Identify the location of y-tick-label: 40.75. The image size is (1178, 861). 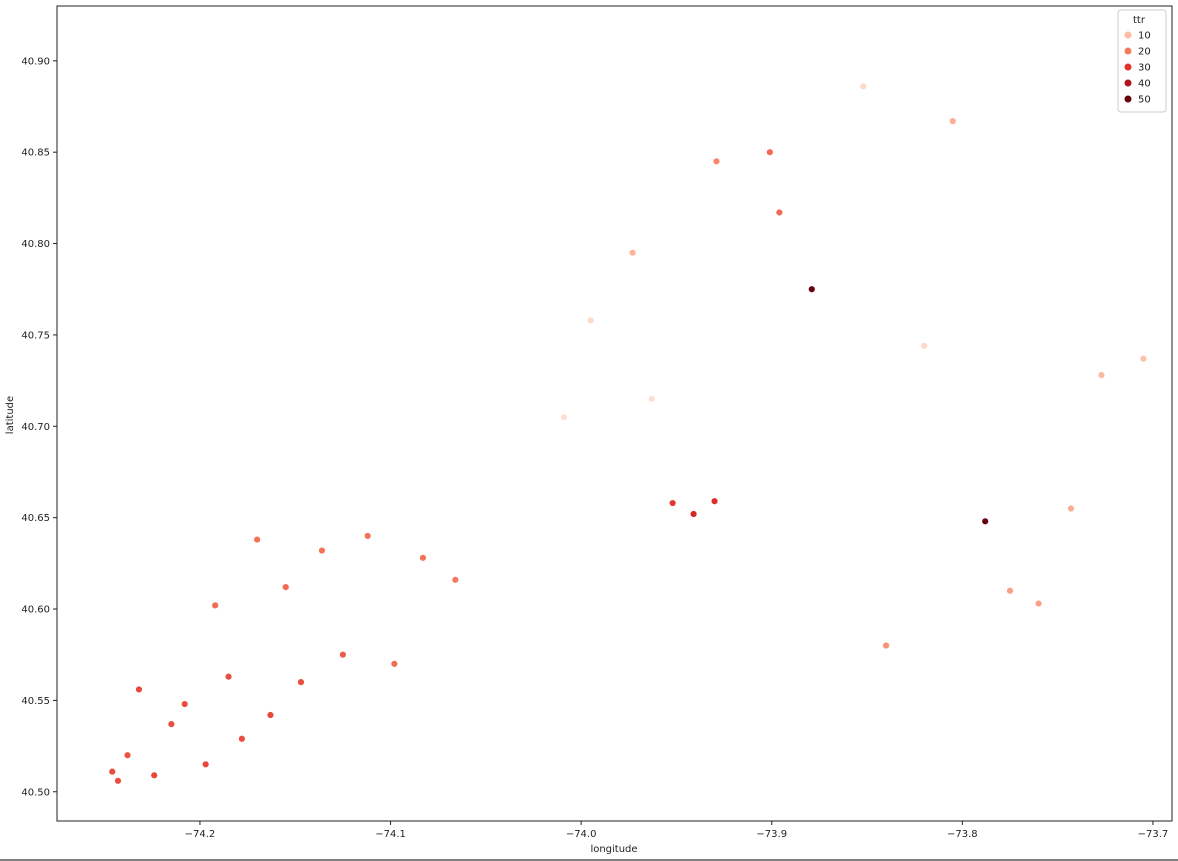
(35, 335).